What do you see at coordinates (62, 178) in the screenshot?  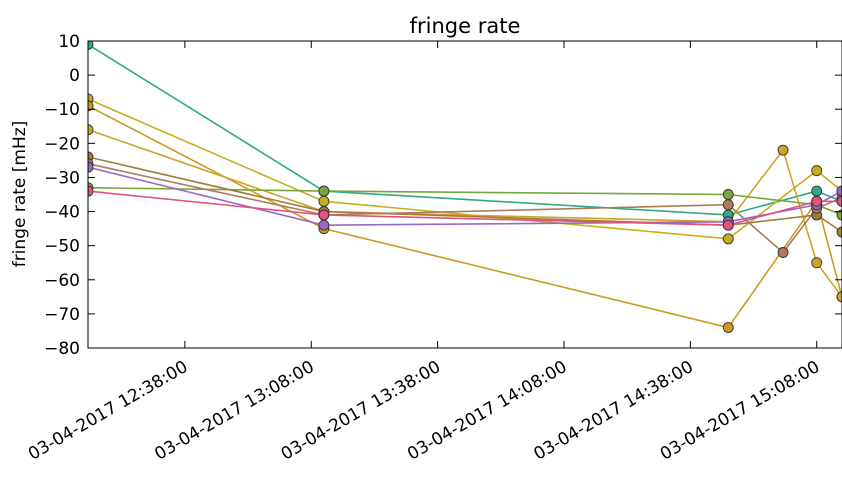 I see `y-tick-label: −30` at bounding box center [62, 178].